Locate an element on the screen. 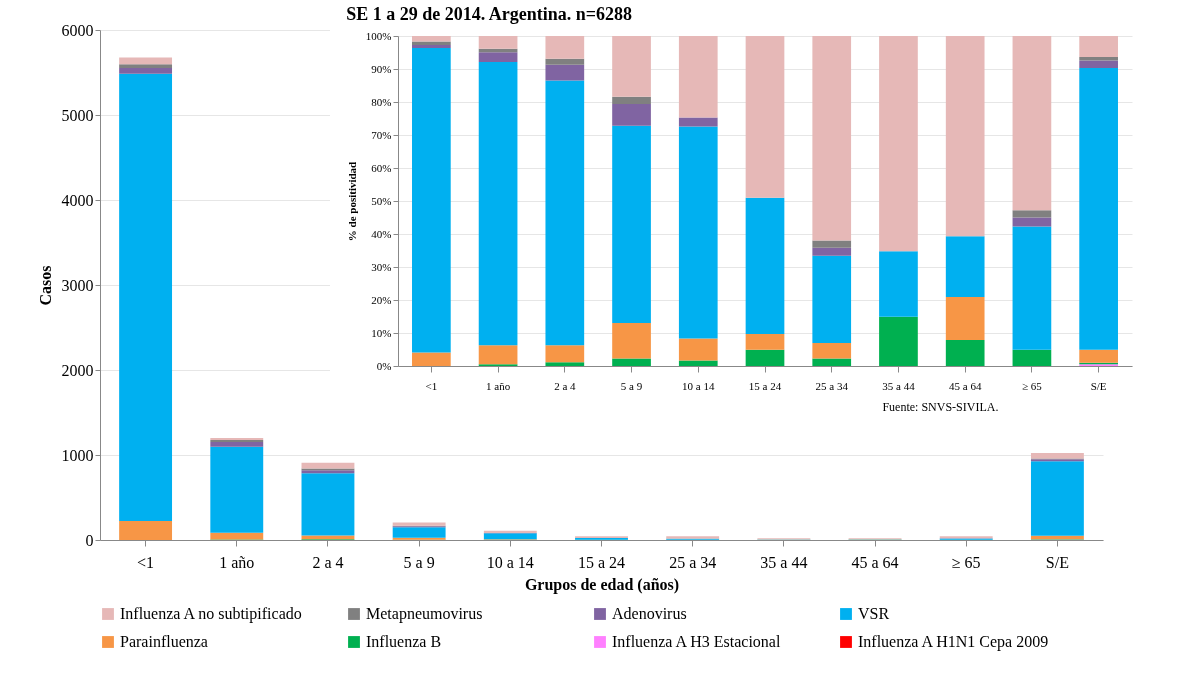 The width and height of the screenshot is (1177, 688). y-tick-label: 50% is located at coordinates (381, 200).